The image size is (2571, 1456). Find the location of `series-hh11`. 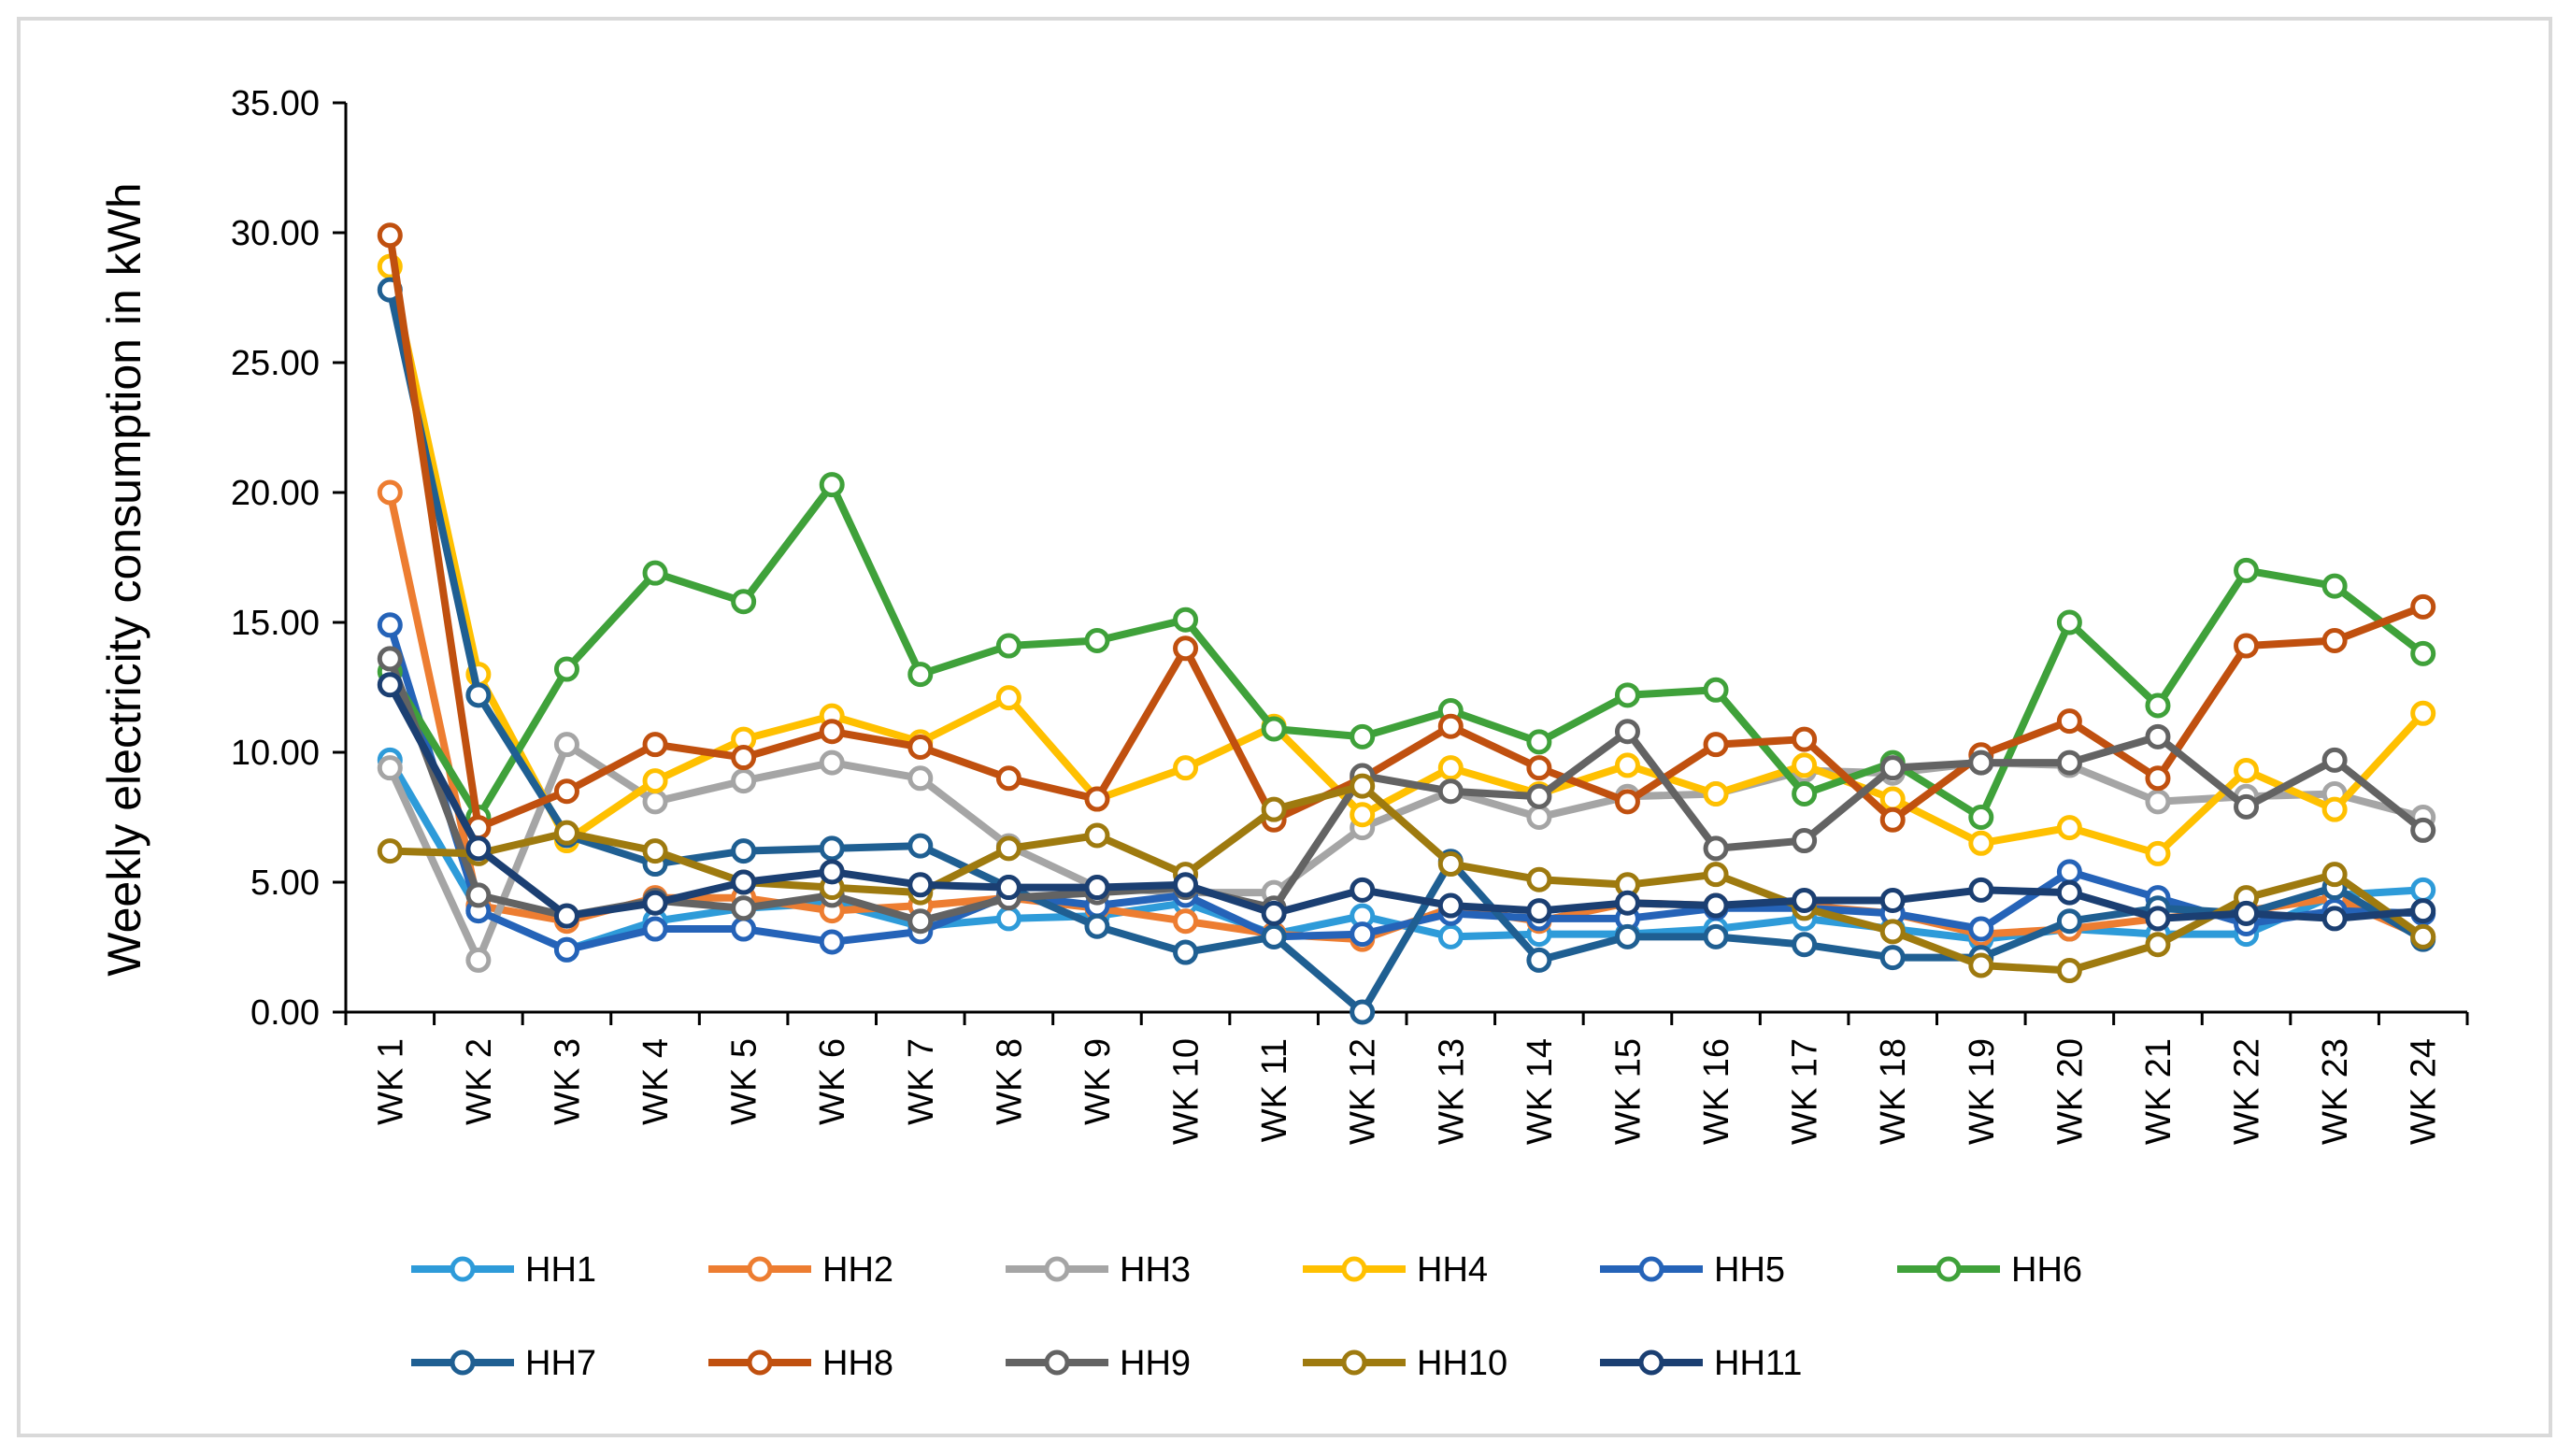

series-hh11 is located at coordinates (1406, 802).